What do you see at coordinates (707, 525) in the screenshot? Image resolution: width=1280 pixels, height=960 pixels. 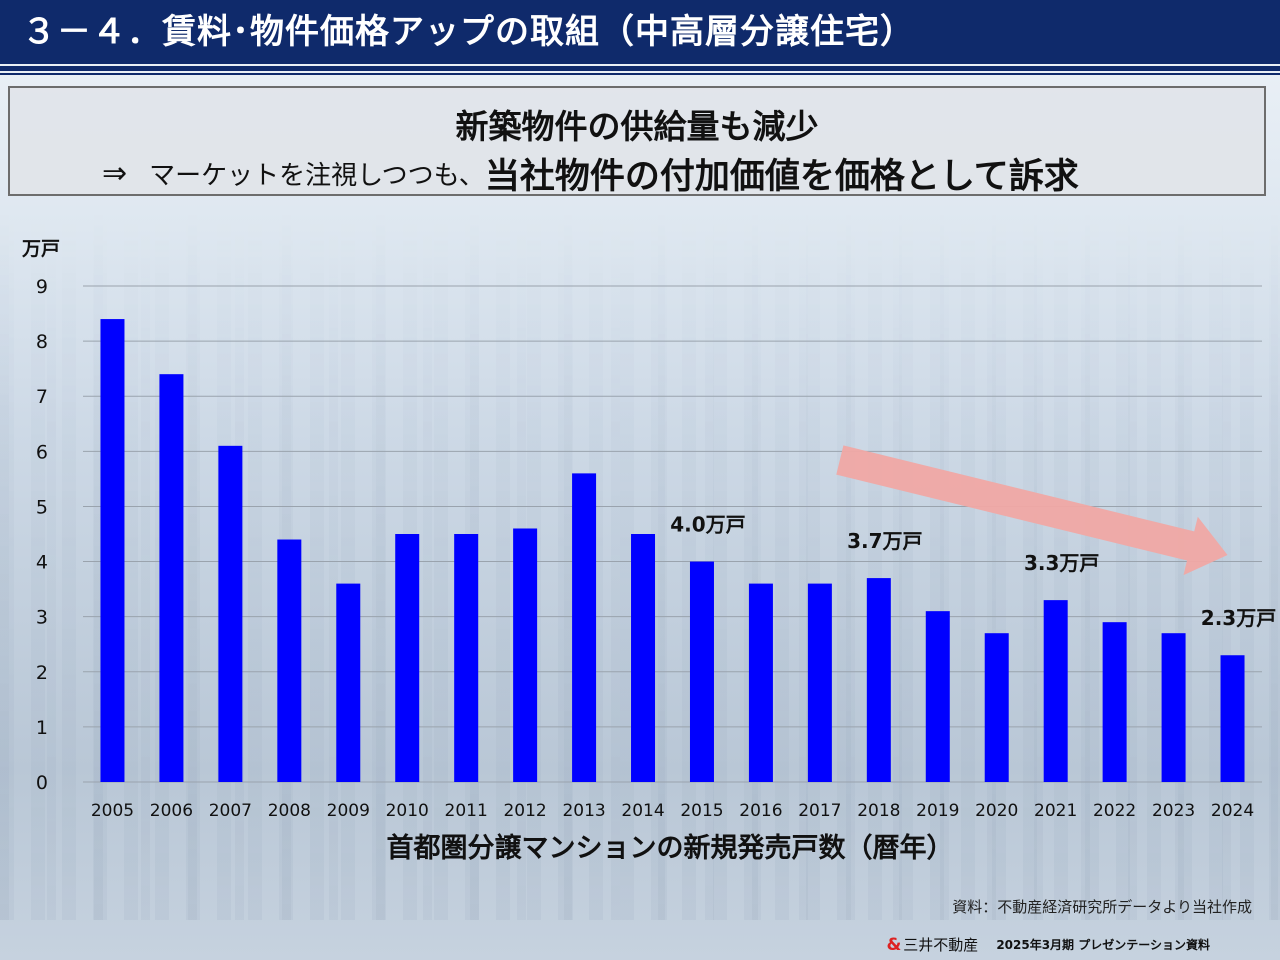 I see `data-label-2015: 4.0万戸` at bounding box center [707, 525].